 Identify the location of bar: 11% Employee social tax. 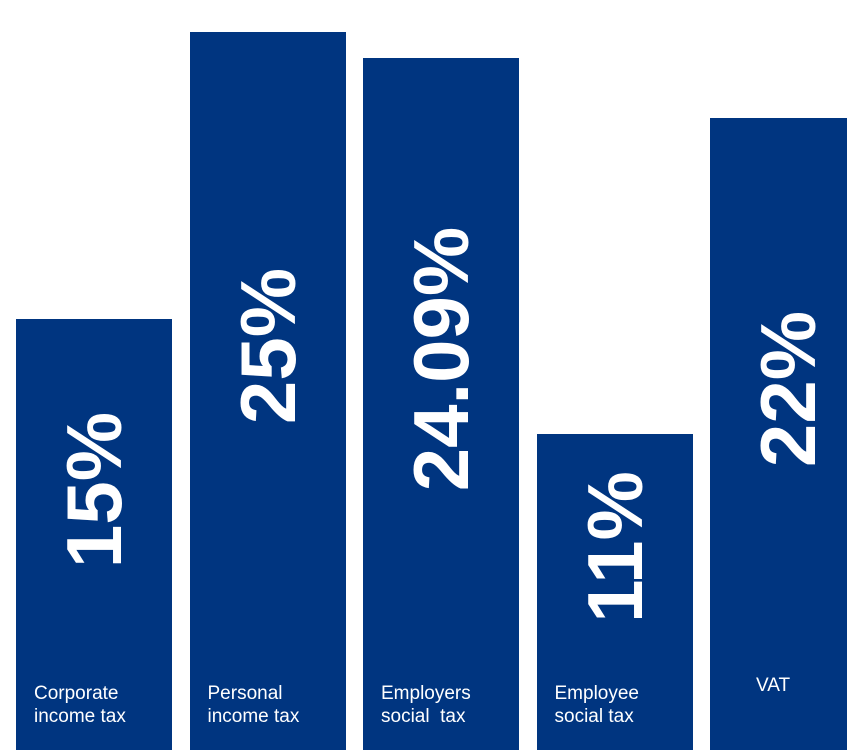
(614, 592).